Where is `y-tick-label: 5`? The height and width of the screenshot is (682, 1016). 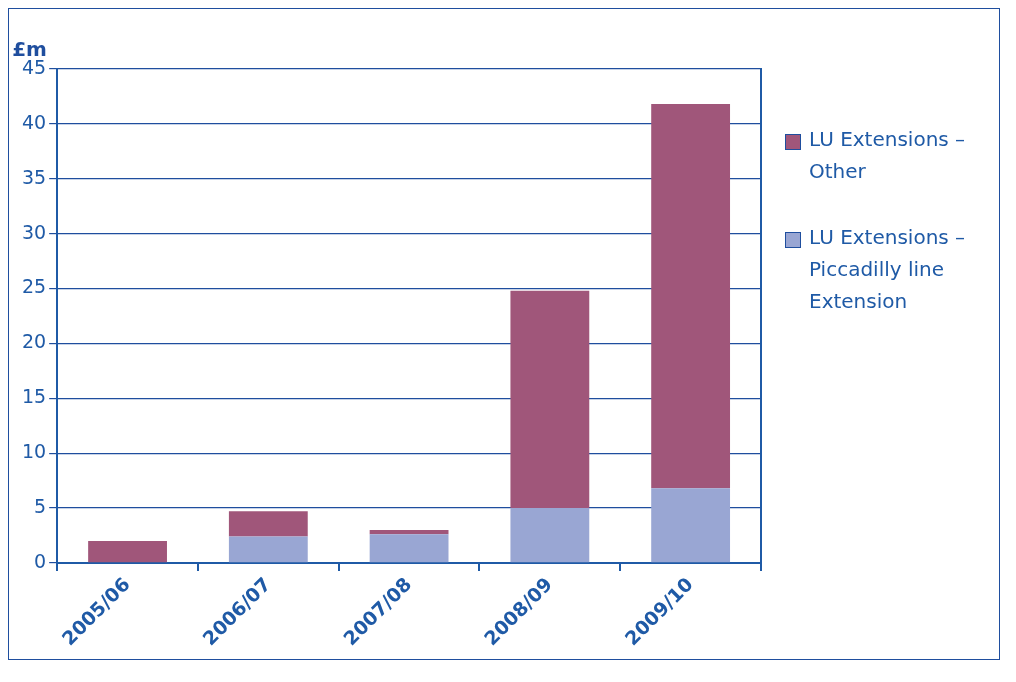
y-tick-label: 5 is located at coordinates (40, 505).